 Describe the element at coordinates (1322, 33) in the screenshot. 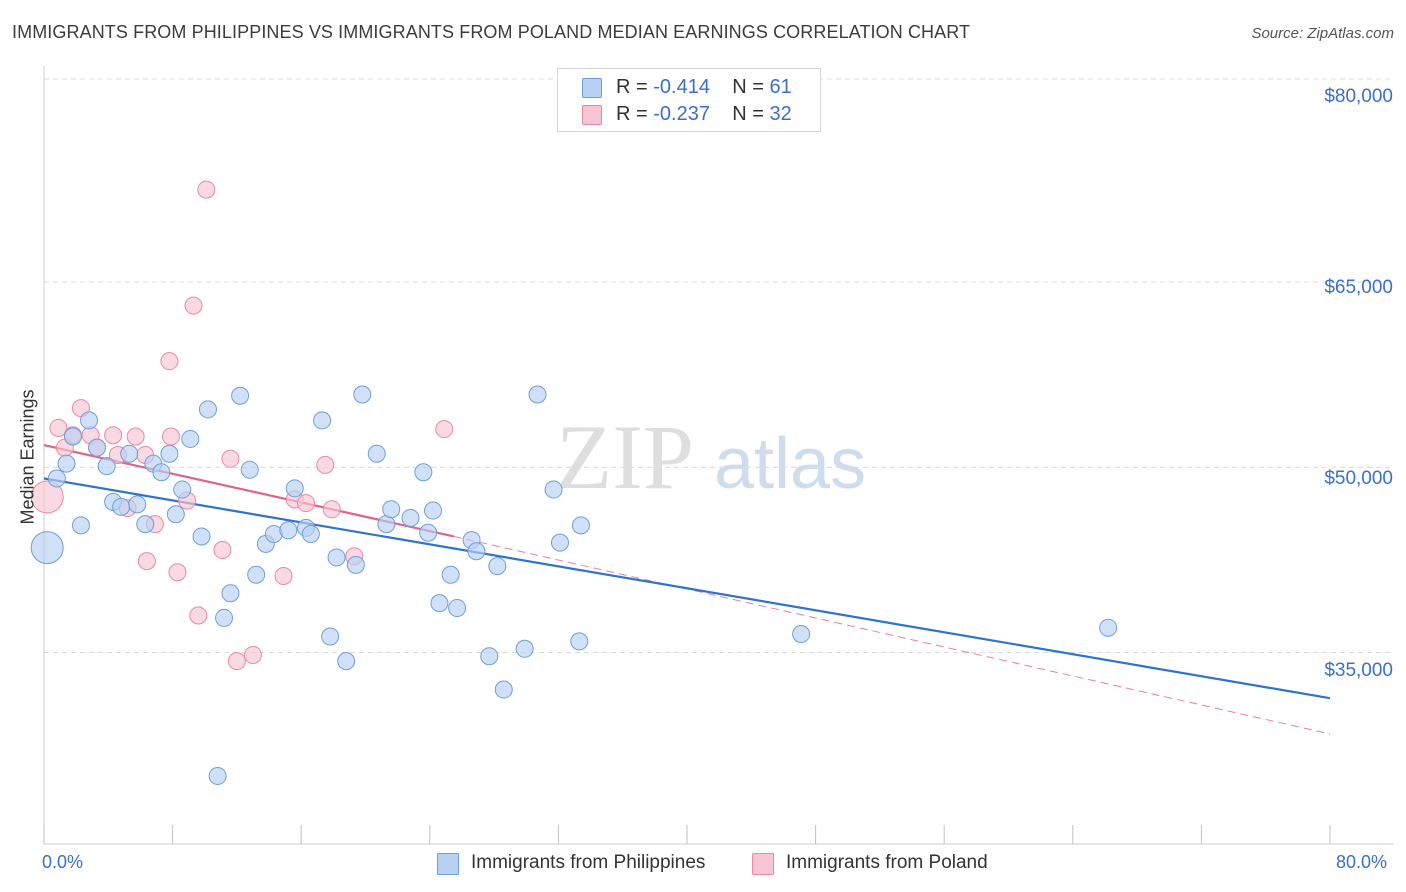

I see `source-label: Source: ZipAtlas.com` at that location.